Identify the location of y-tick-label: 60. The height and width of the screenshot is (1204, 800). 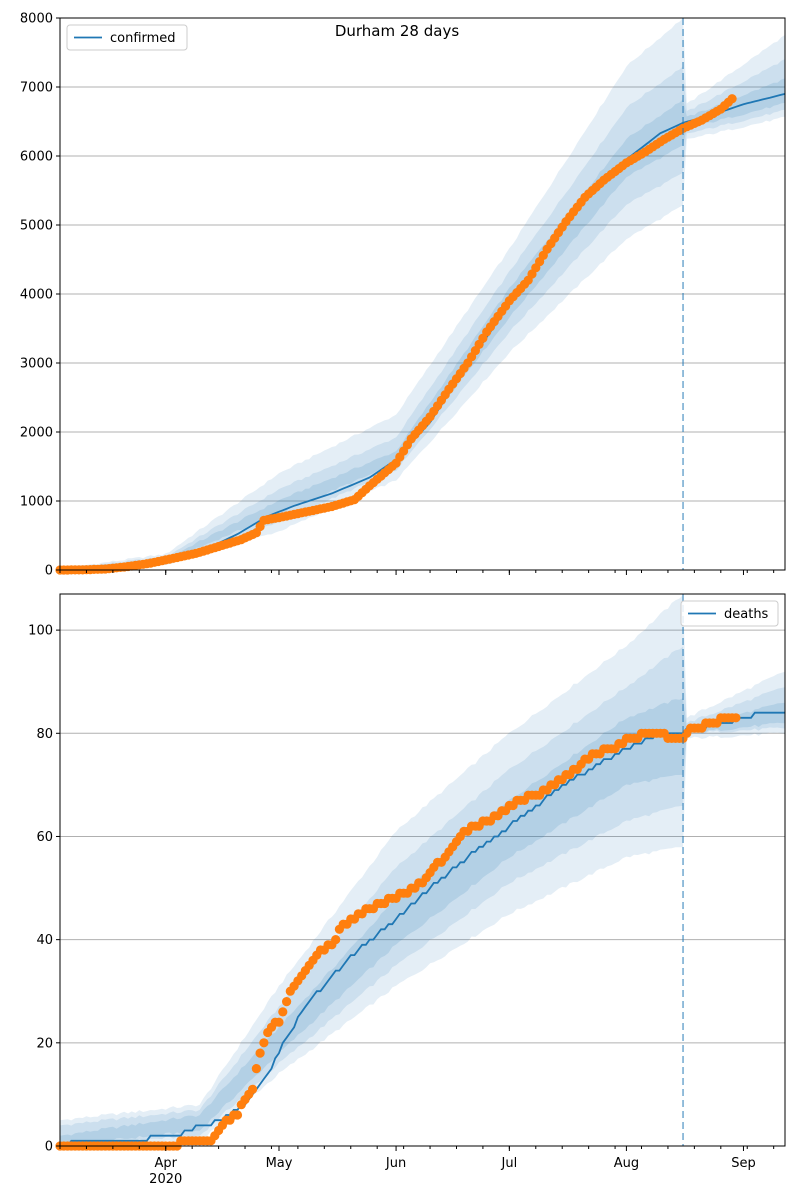
(44, 837).